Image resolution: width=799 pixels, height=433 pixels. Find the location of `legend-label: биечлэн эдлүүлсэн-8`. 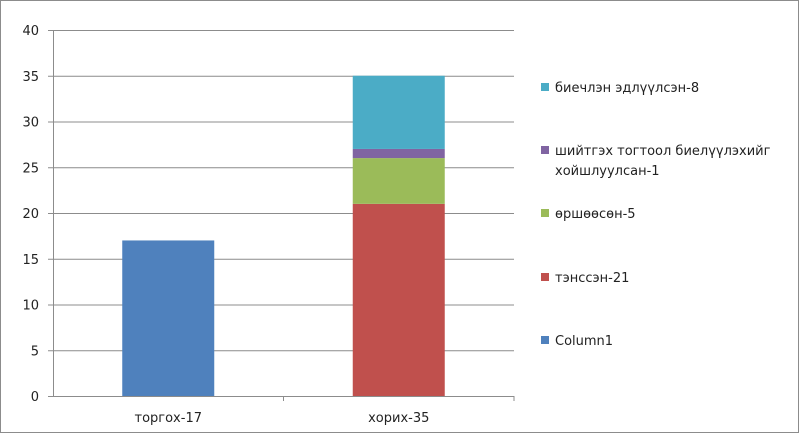

legend-label: биечлэн эдлүүлсэн-8 is located at coordinates (627, 88).